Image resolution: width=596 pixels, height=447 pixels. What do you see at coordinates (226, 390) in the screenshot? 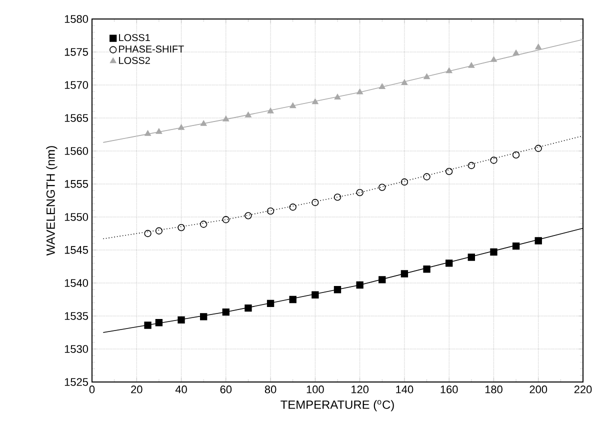
I see `x-tick-label: 60` at bounding box center [226, 390].